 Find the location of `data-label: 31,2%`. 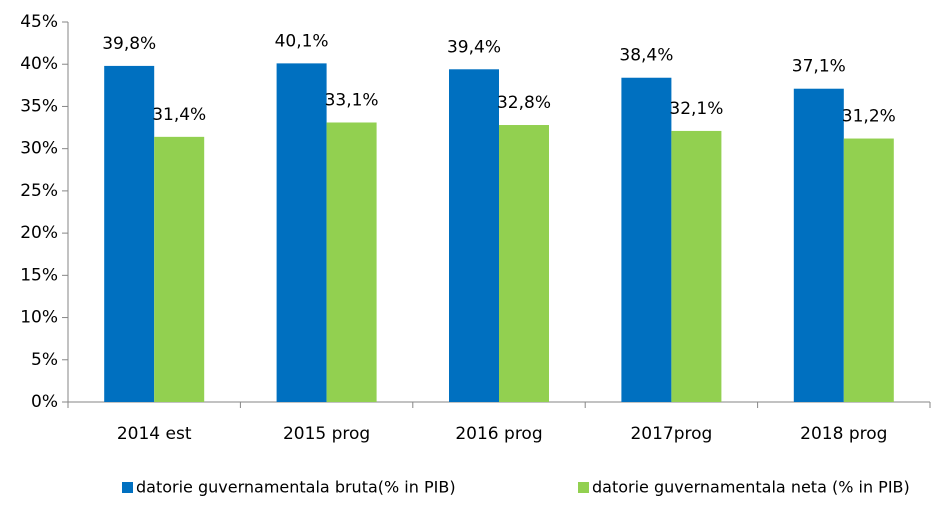

data-label: 31,2% is located at coordinates (869, 117).